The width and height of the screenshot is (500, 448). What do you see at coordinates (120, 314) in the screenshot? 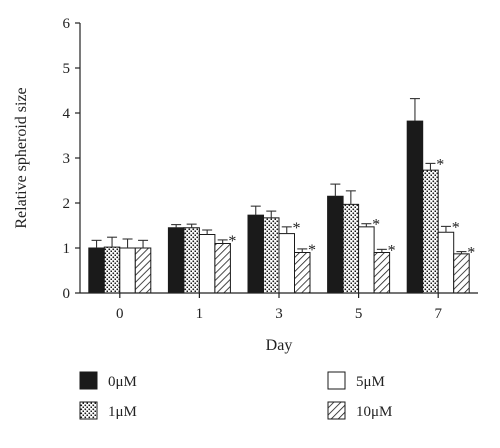
I see `x-tick-label: 0` at bounding box center [120, 314].